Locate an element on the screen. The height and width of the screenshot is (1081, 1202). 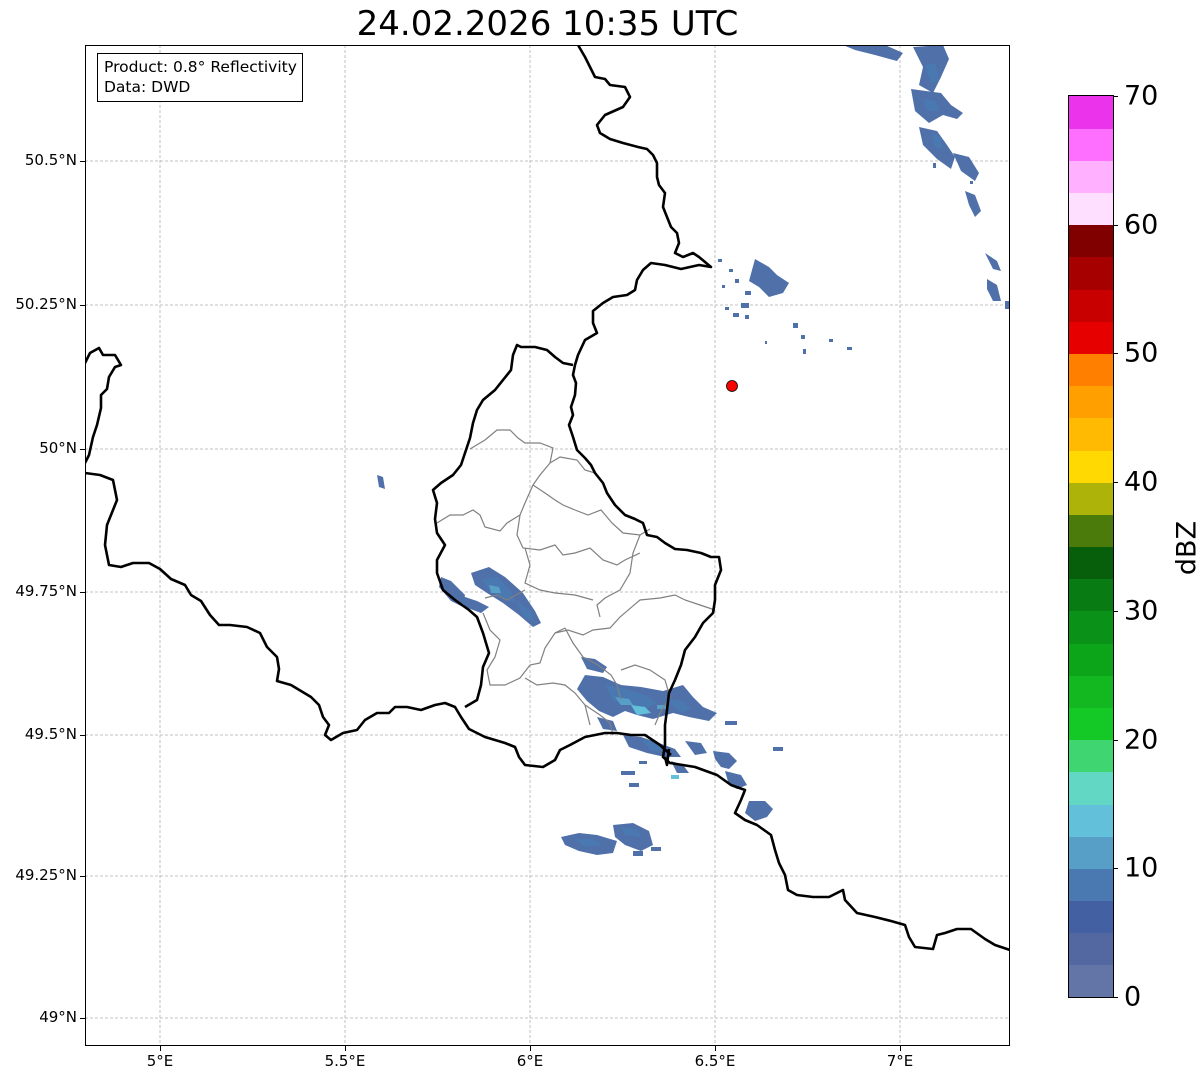
lat-tick-label: 50.25°N is located at coordinates (46, 304).